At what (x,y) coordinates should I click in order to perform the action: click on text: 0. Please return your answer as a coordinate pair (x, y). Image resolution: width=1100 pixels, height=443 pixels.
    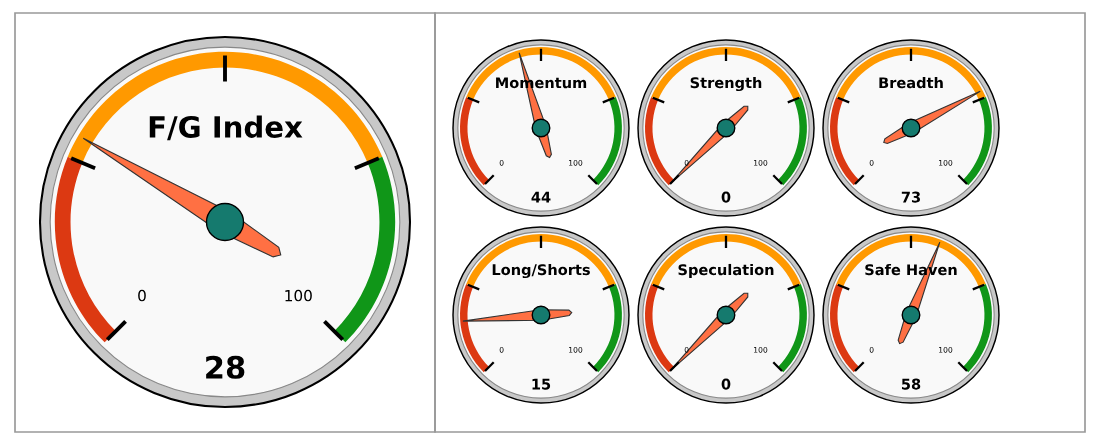
    Looking at the image, I should click on (726, 384).